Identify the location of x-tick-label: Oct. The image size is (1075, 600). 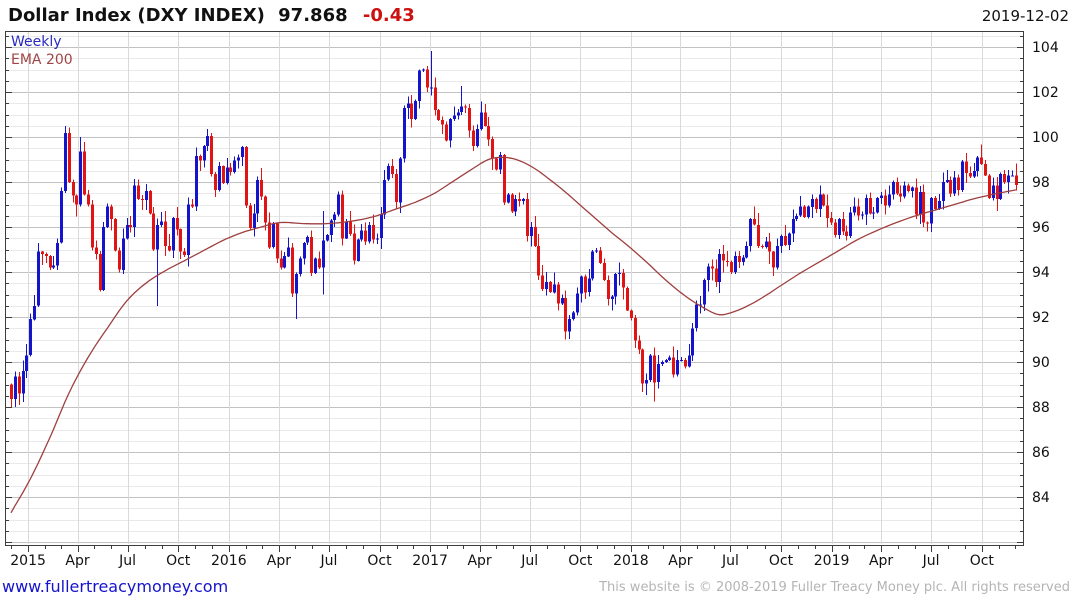
(982, 561).